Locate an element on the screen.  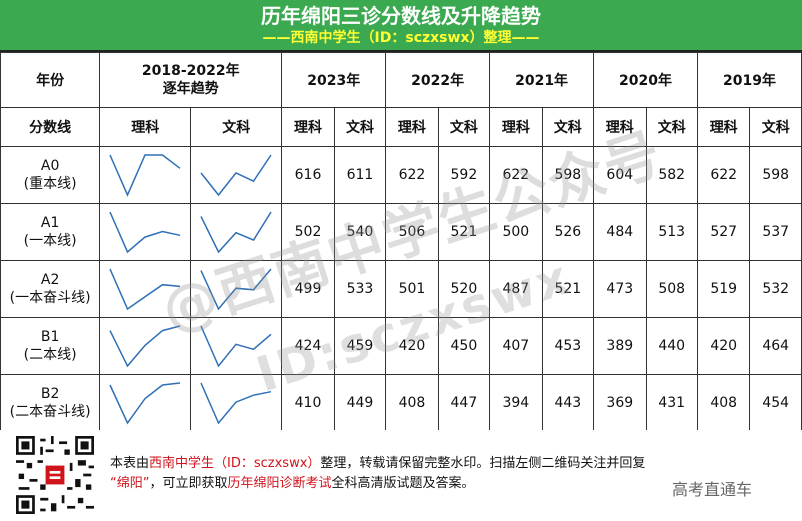
score-cell: 450 is located at coordinates (464, 346).